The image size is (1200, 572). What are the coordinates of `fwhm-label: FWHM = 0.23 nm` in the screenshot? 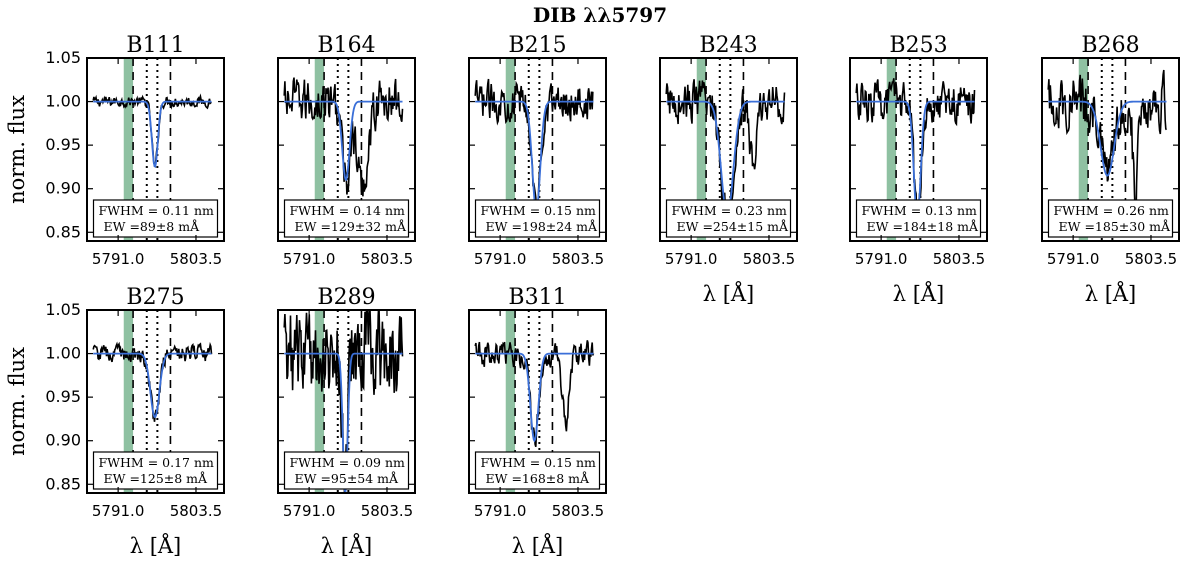 It's located at (729, 210).